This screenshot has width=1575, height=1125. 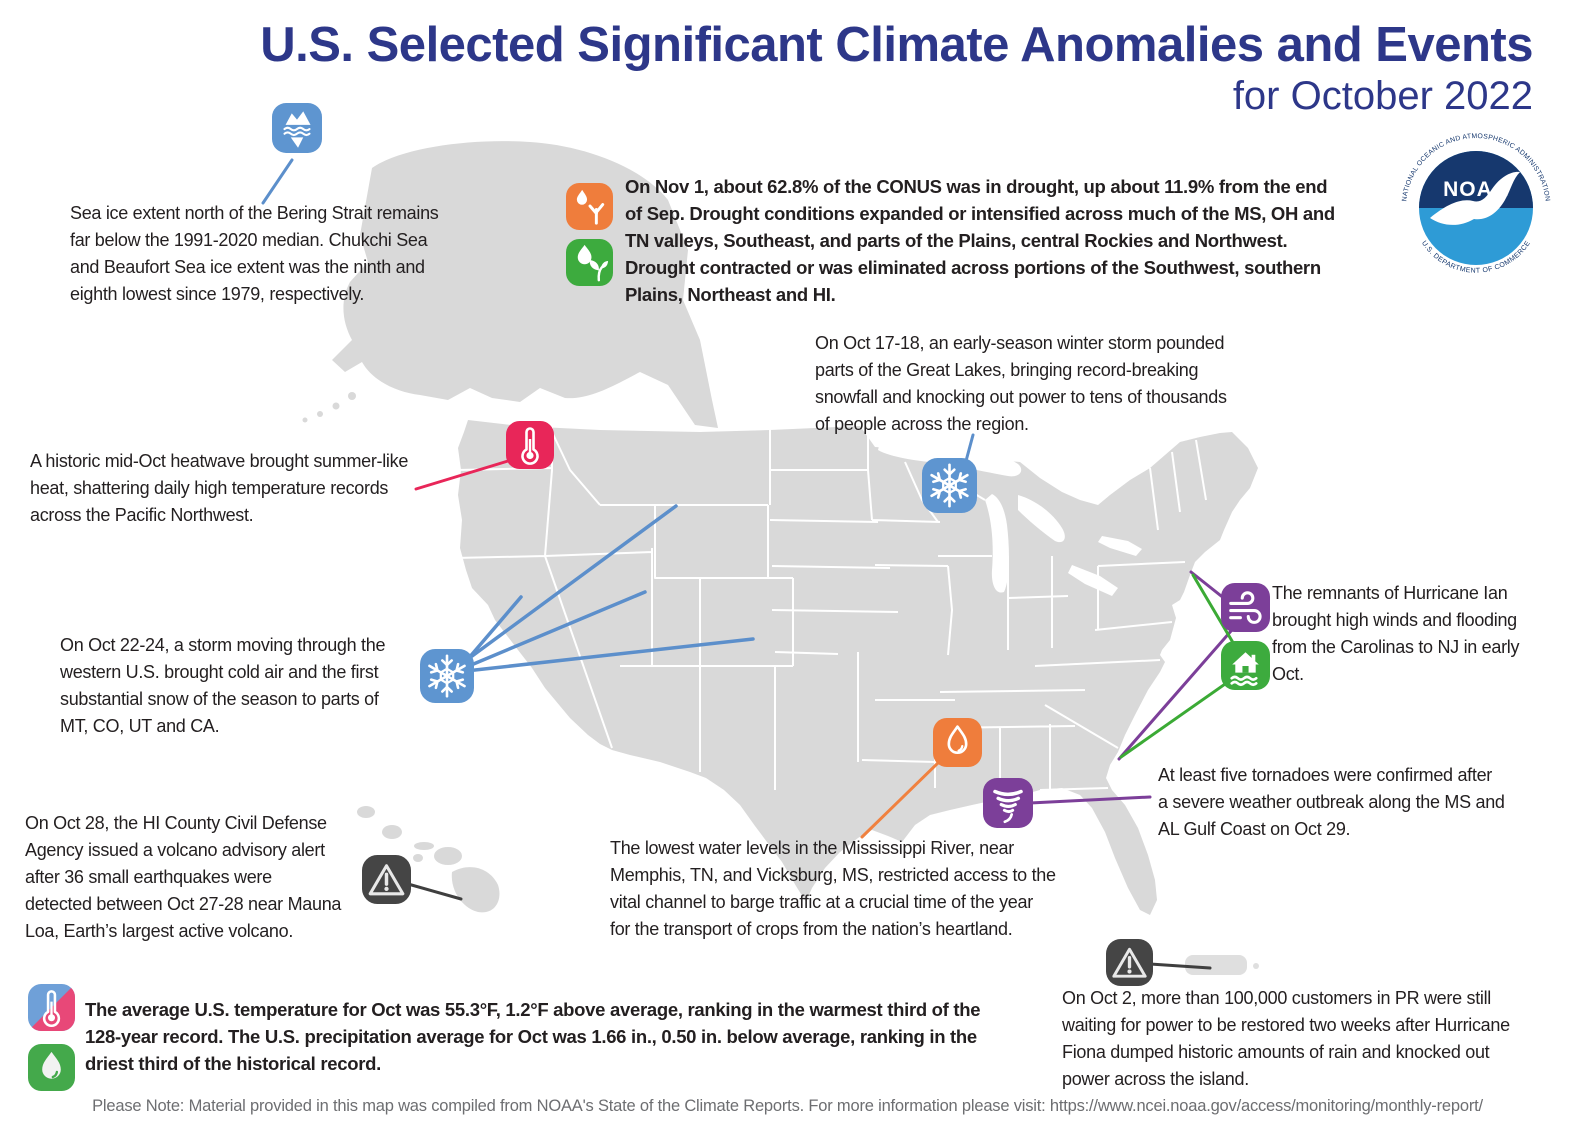 What do you see at coordinates (434, 891) in the screenshot?
I see `hawaii-leader-line` at bounding box center [434, 891].